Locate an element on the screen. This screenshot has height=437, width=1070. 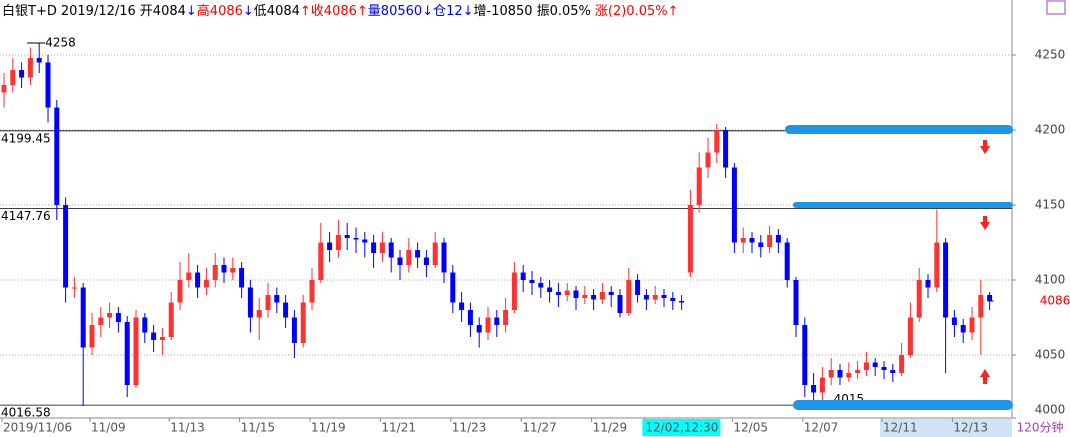
header-segment: 仓12 is located at coordinates (448, 11).